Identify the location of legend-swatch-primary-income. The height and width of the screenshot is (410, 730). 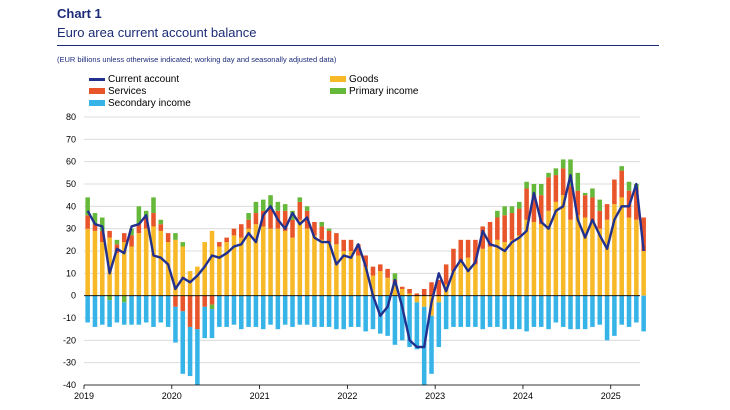
(338, 91).